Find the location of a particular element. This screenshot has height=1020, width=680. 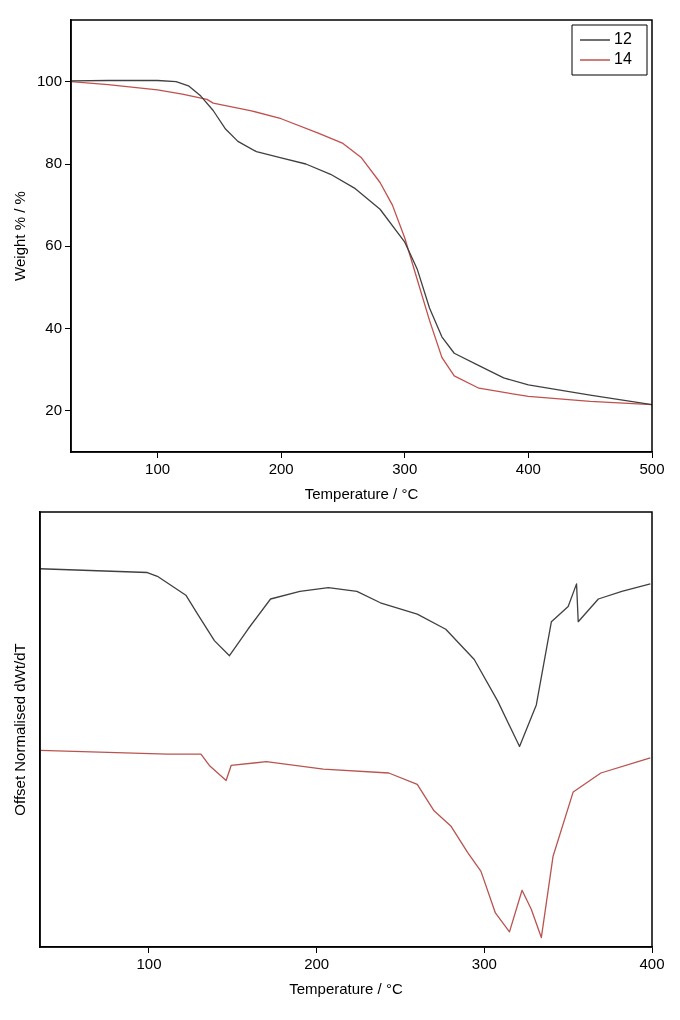

y-tick-label: 60 is located at coordinates (54, 245).